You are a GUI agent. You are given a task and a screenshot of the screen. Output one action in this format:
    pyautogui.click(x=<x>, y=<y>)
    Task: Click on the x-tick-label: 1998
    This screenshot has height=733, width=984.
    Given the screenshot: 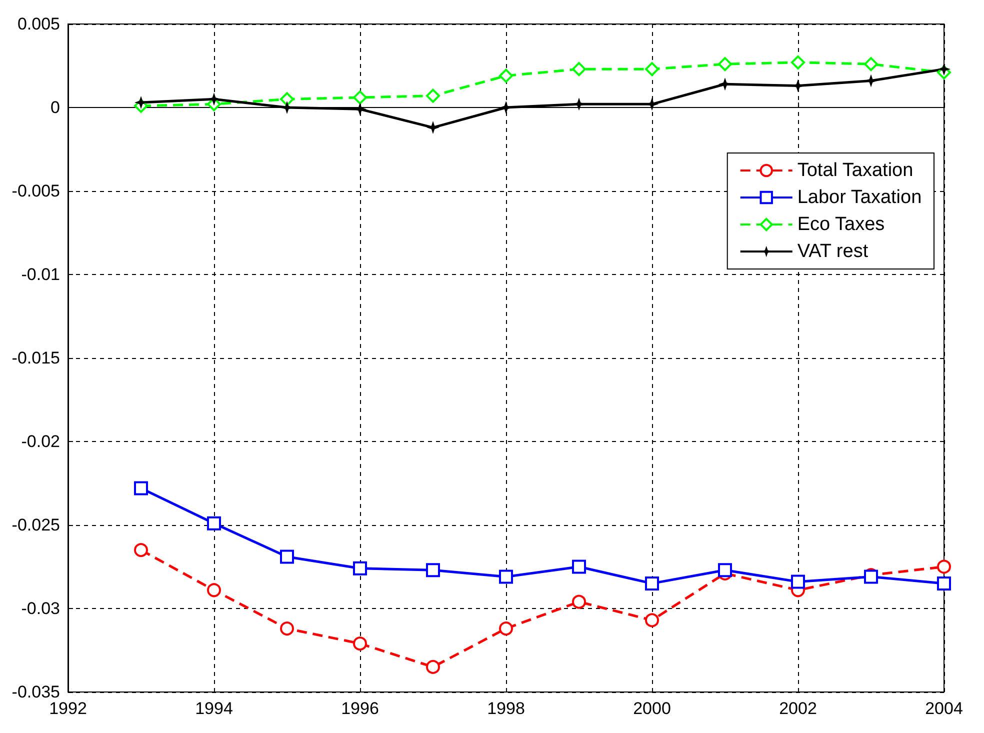 What is the action you would take?
    pyautogui.click(x=506, y=708)
    